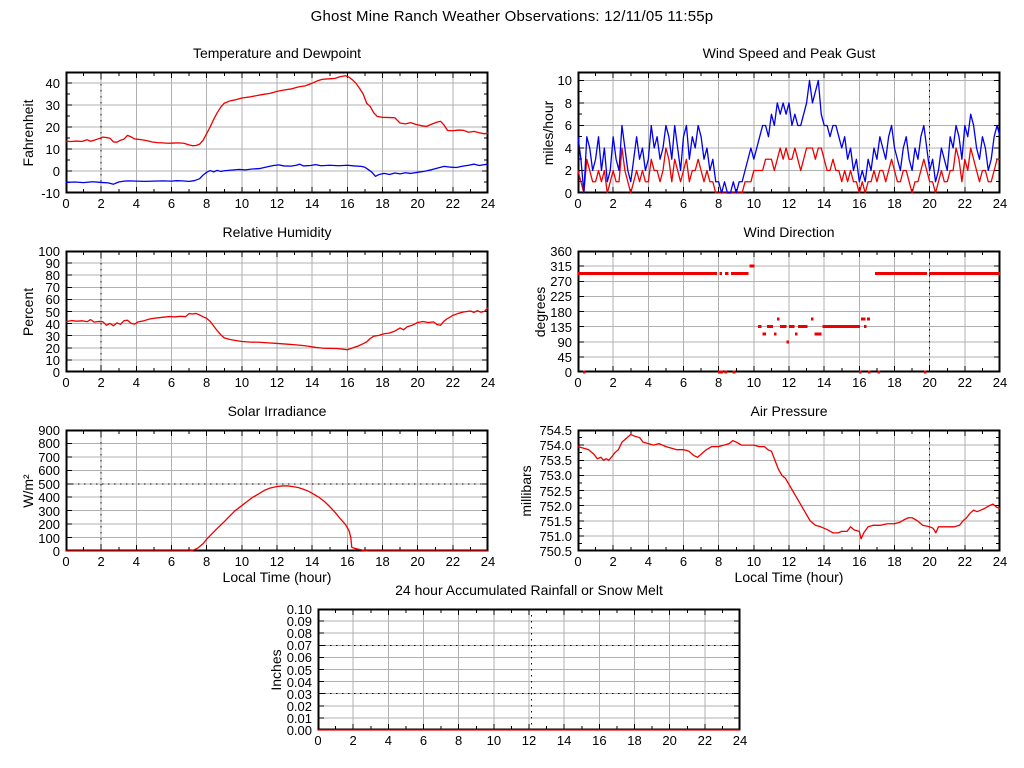 This screenshot has height=768, width=1024. What do you see at coordinates (929, 561) in the screenshot?
I see `pressure-x-tick-label: 20` at bounding box center [929, 561].